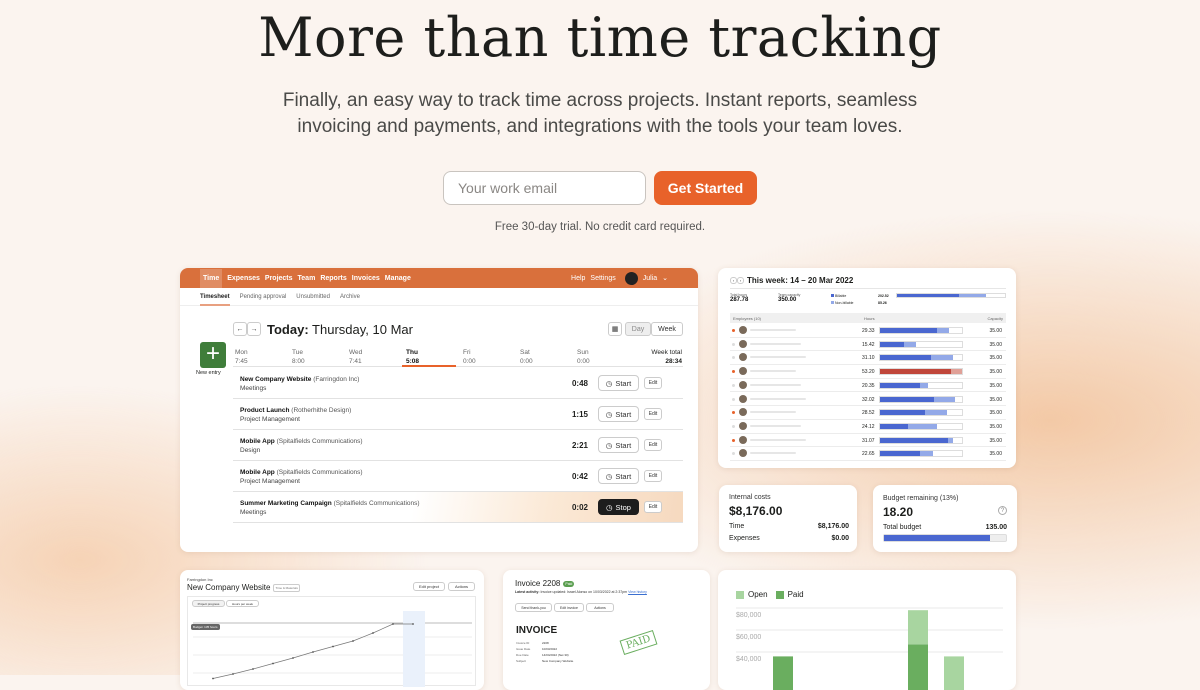  Describe the element at coordinates (898, 512) in the screenshot. I see `budget-value: 18.20` at that location.